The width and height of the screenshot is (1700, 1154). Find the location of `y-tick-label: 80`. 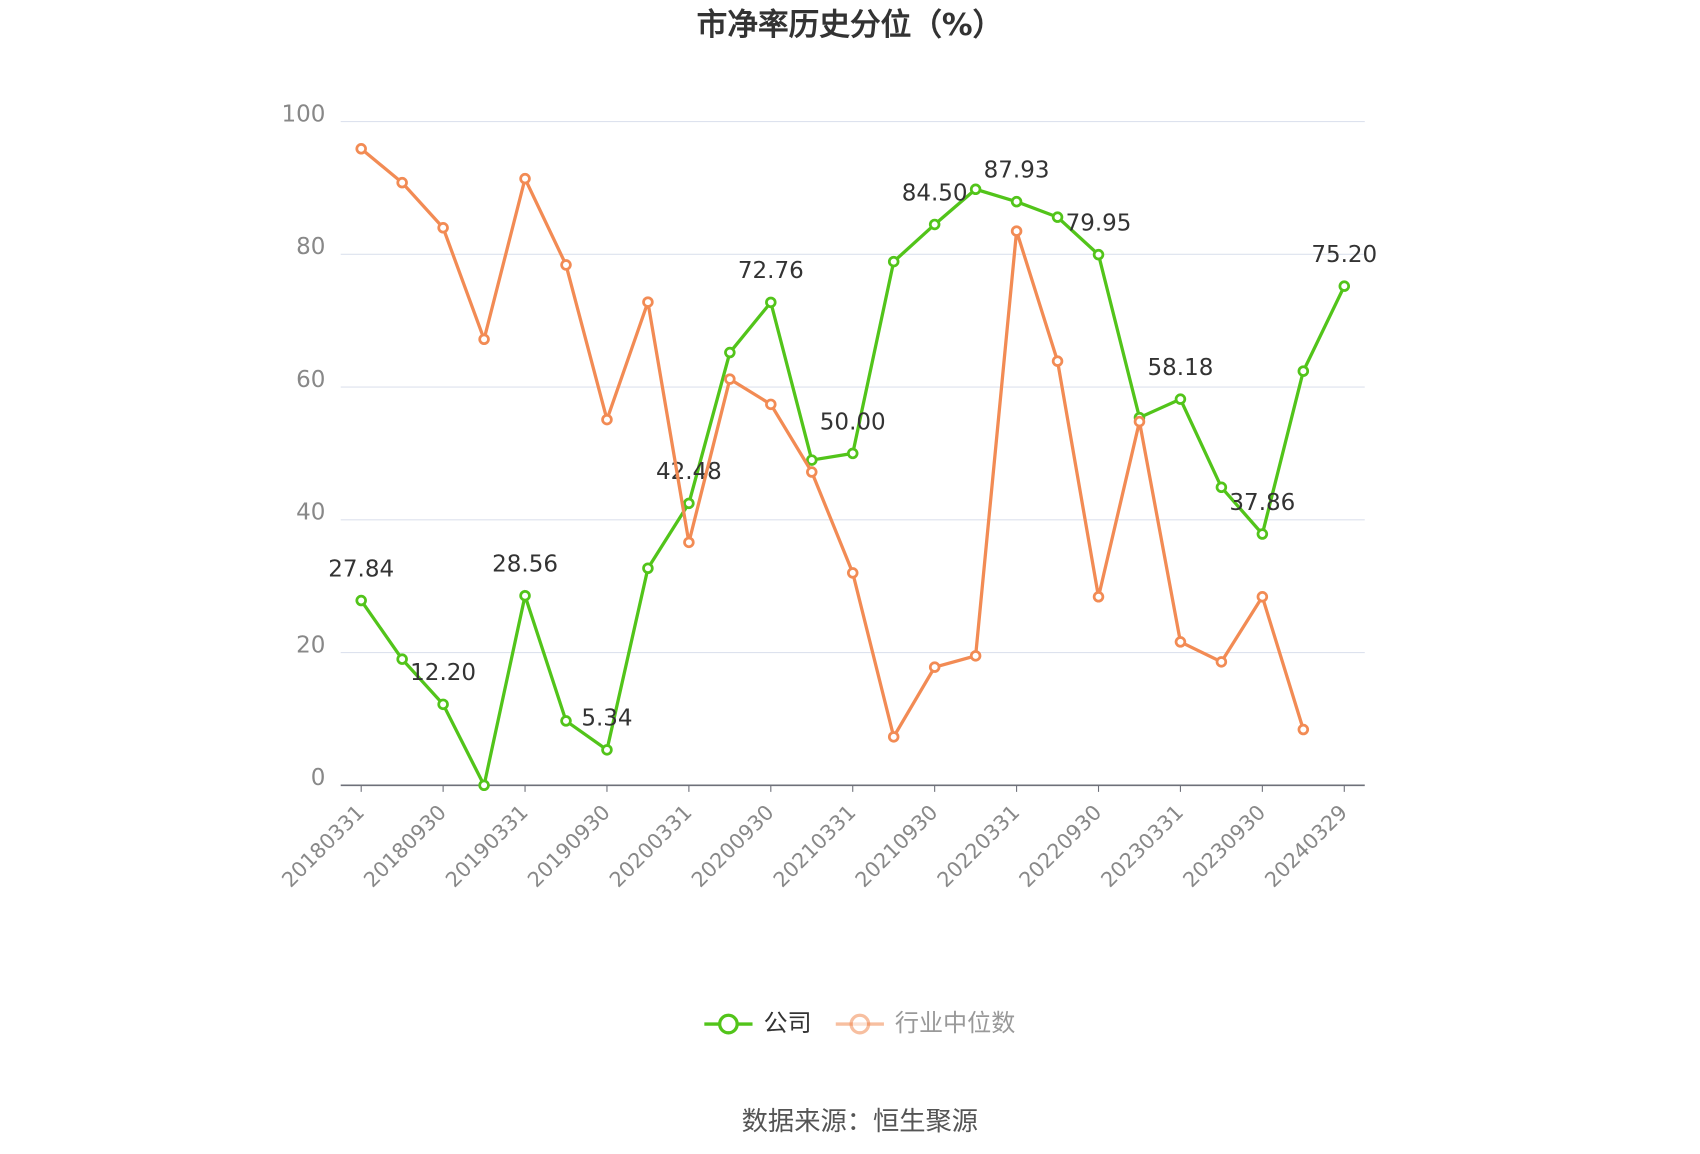

y-tick-label: 80 is located at coordinates (310, 247).